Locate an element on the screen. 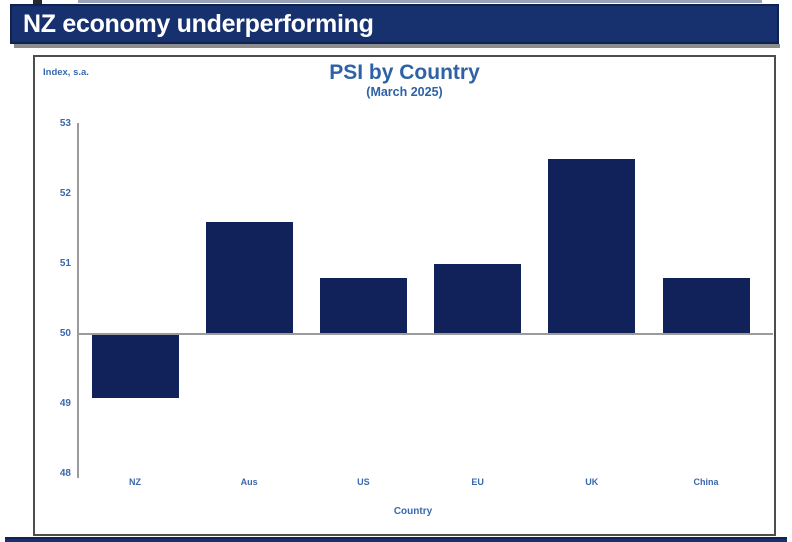 This screenshot has width=792, height=542. chart-title-block: PSI by Country (March 2025) is located at coordinates (404, 80).